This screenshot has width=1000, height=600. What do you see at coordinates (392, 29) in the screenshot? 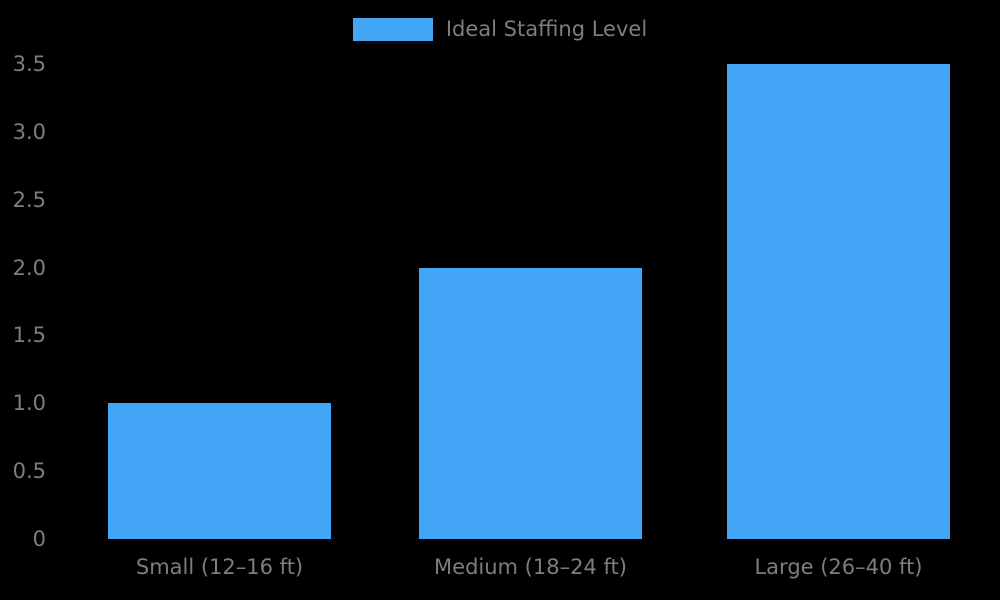
I see `legend-swatch` at bounding box center [392, 29].